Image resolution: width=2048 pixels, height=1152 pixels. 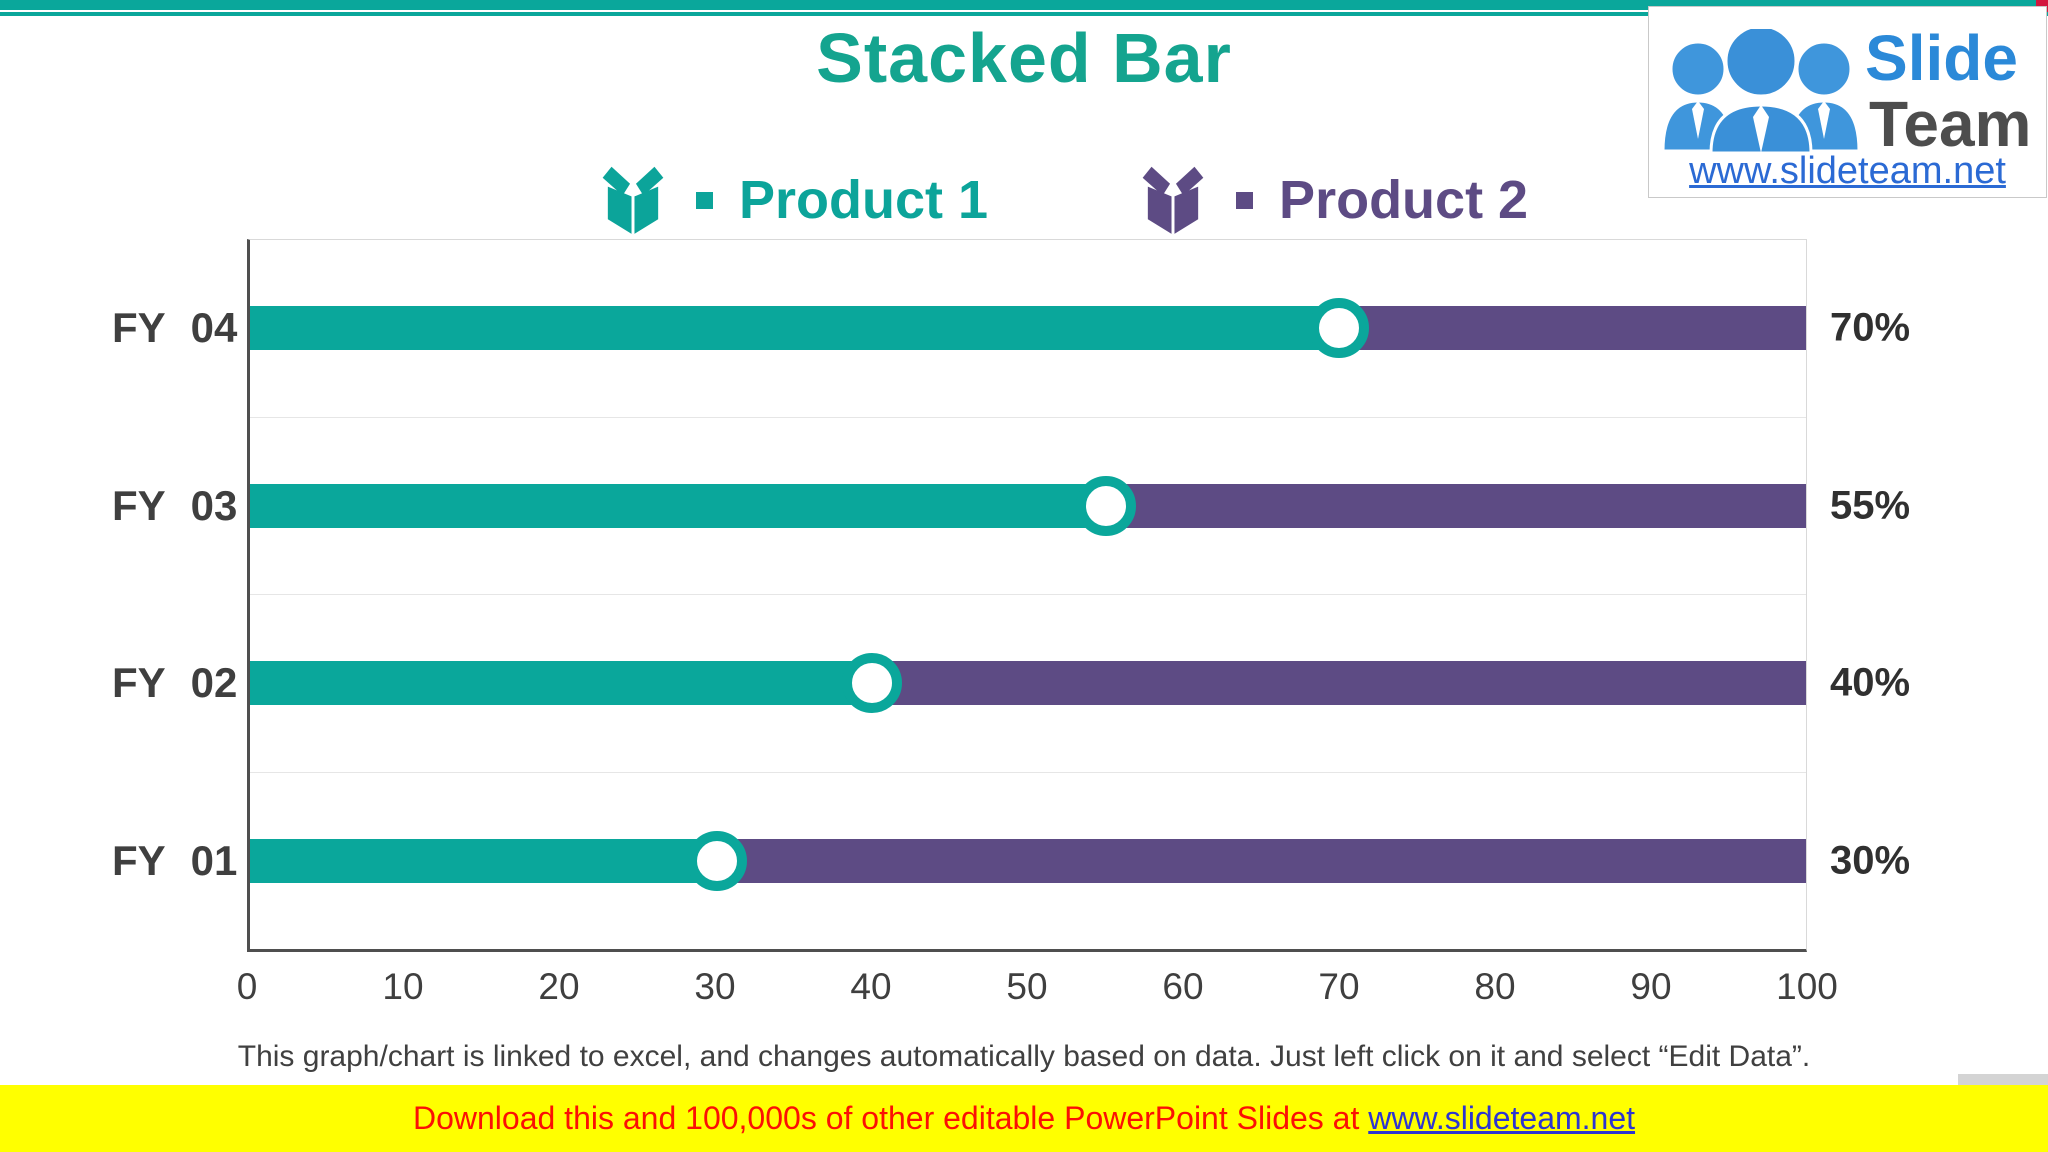 I want to click on x-tick-label: 70, so click(x=1339, y=986).